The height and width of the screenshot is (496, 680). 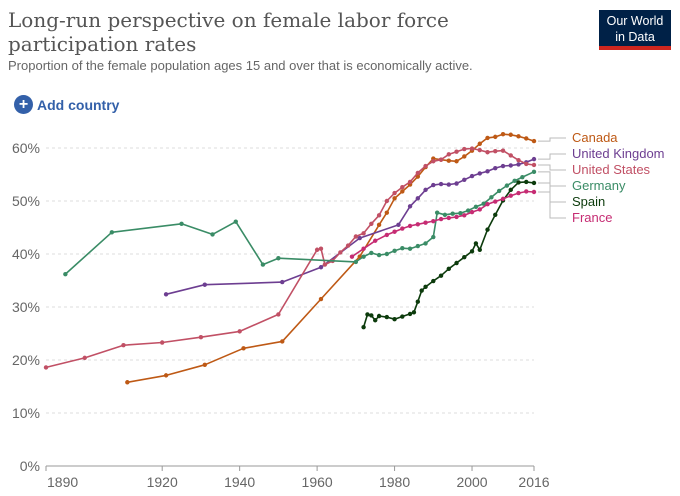 I want to click on x-tick-label: 1890, so click(x=62, y=482).